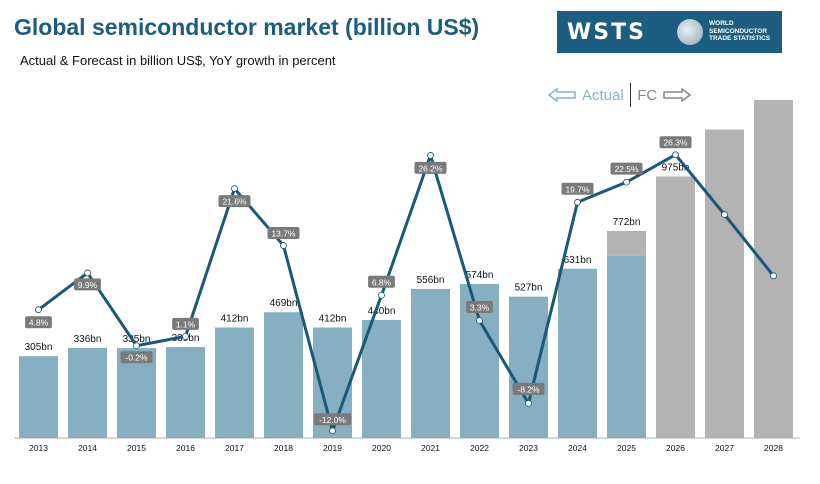 This screenshot has width=820, height=484. Describe the element at coordinates (740, 38) in the screenshot. I see `logo-line: TRADE STATISTICS` at that location.